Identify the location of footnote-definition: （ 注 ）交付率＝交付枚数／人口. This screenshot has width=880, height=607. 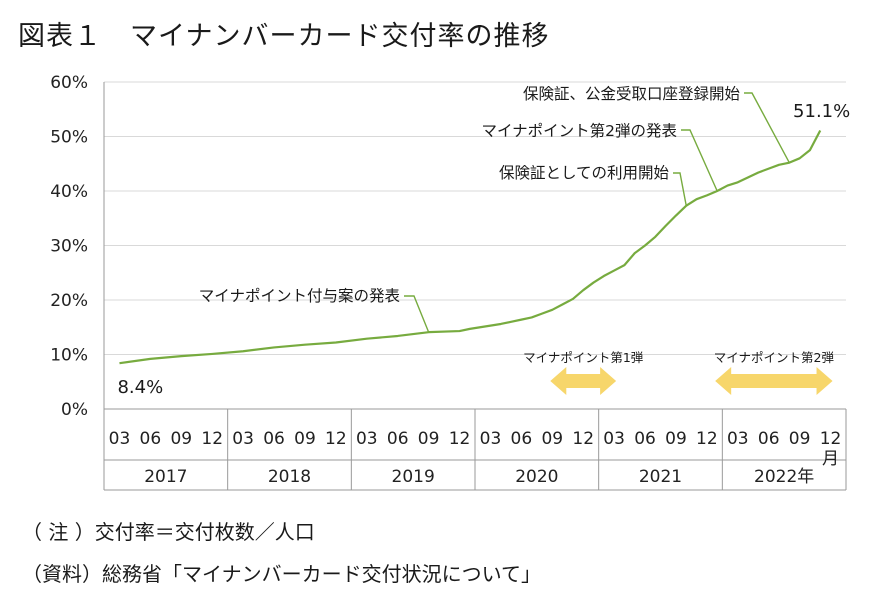
(168, 532).